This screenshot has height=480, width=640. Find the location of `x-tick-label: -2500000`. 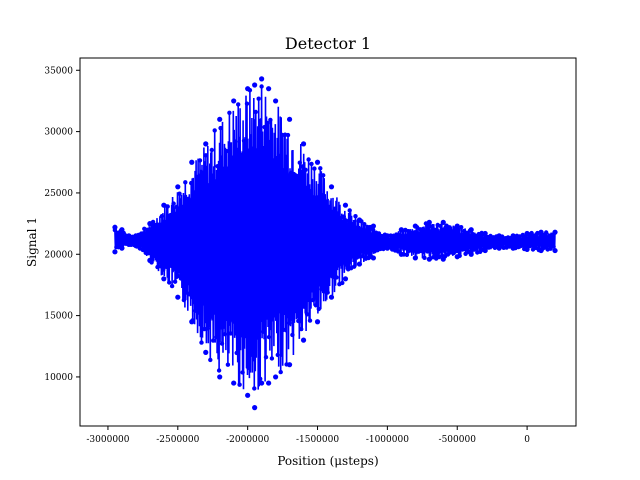

x-tick-label: -2500000 is located at coordinates (177, 440).